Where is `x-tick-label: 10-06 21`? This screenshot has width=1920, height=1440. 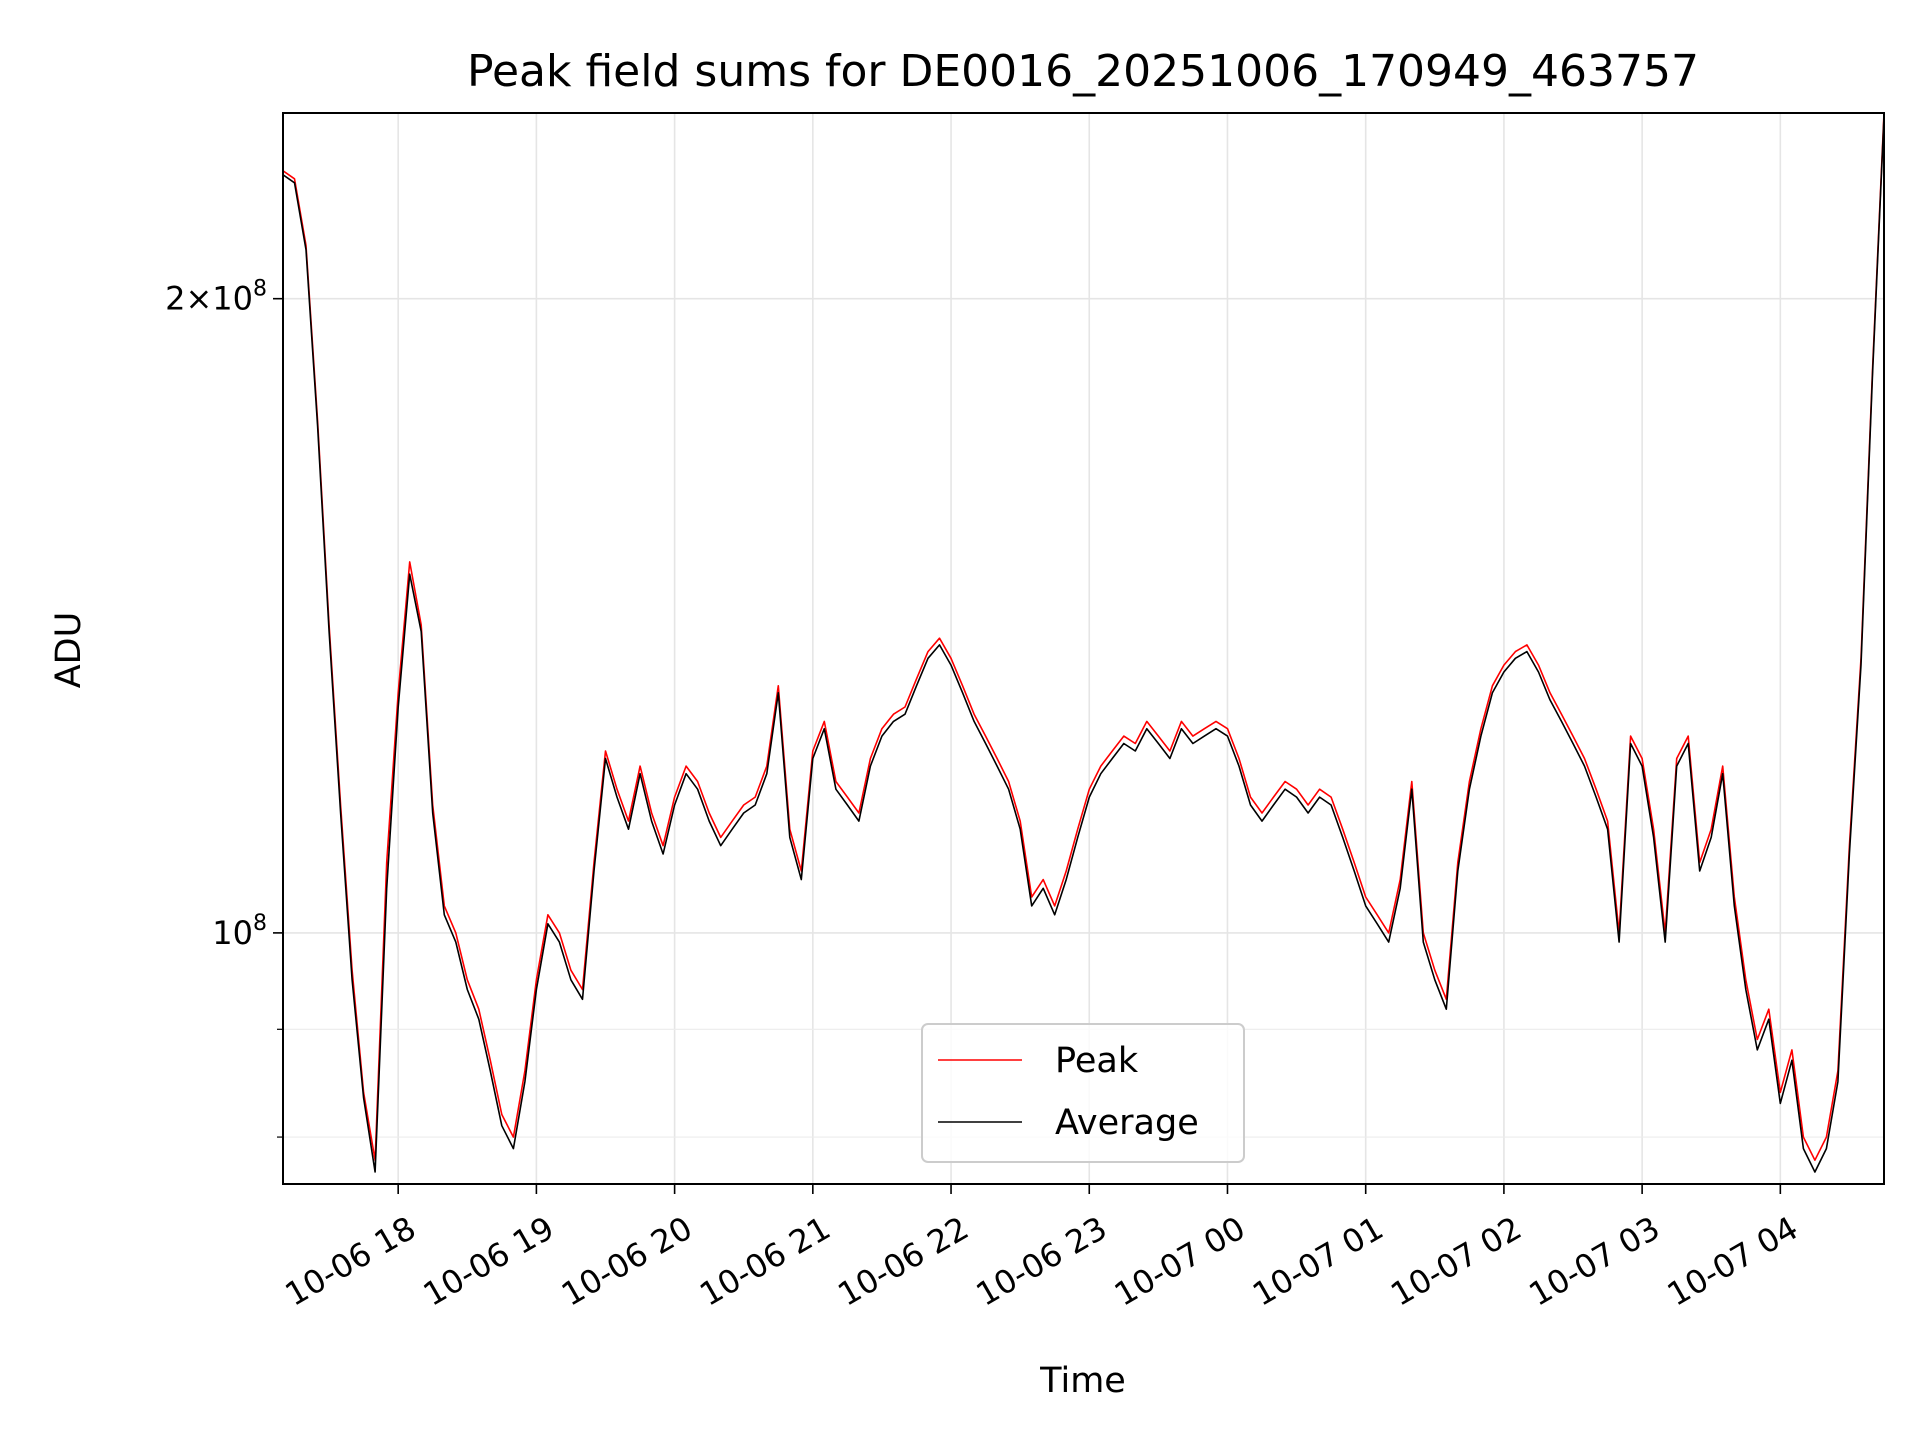 x-tick-label: 10-06 21 is located at coordinates (765, 1261).